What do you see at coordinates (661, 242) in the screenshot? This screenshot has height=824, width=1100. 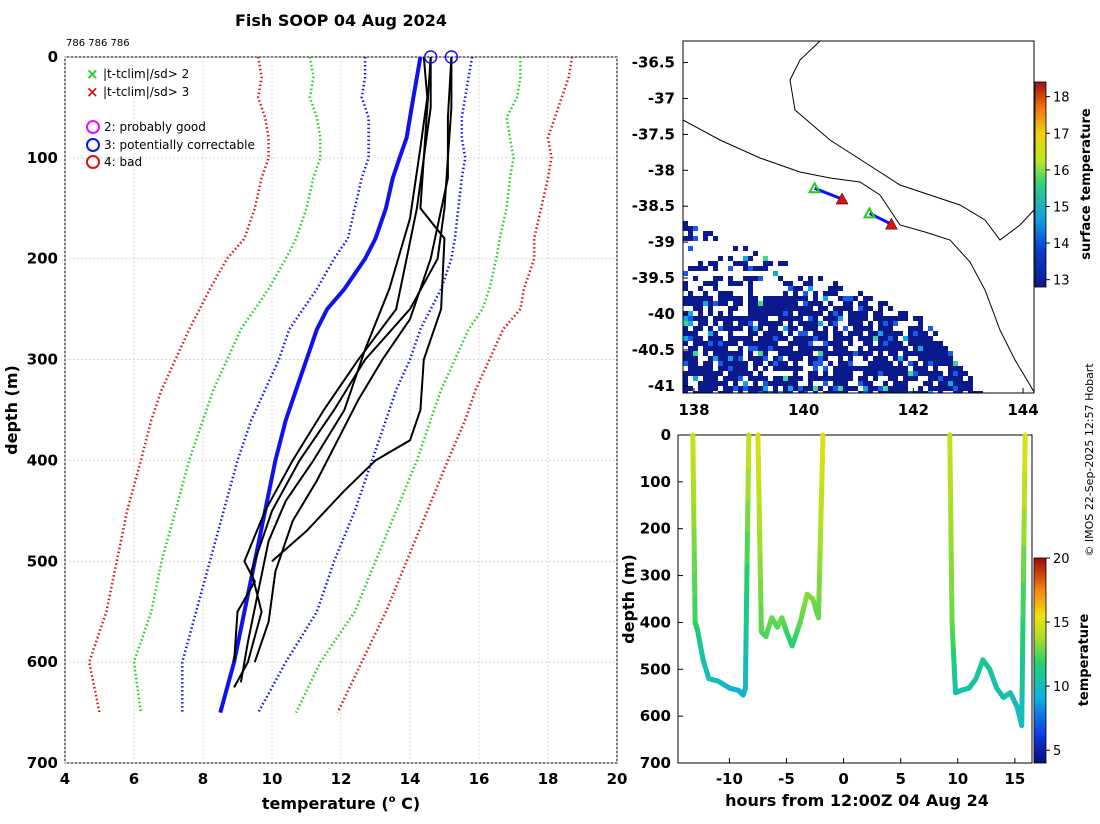 I see `map-y-tick-label: -39` at bounding box center [661, 242].